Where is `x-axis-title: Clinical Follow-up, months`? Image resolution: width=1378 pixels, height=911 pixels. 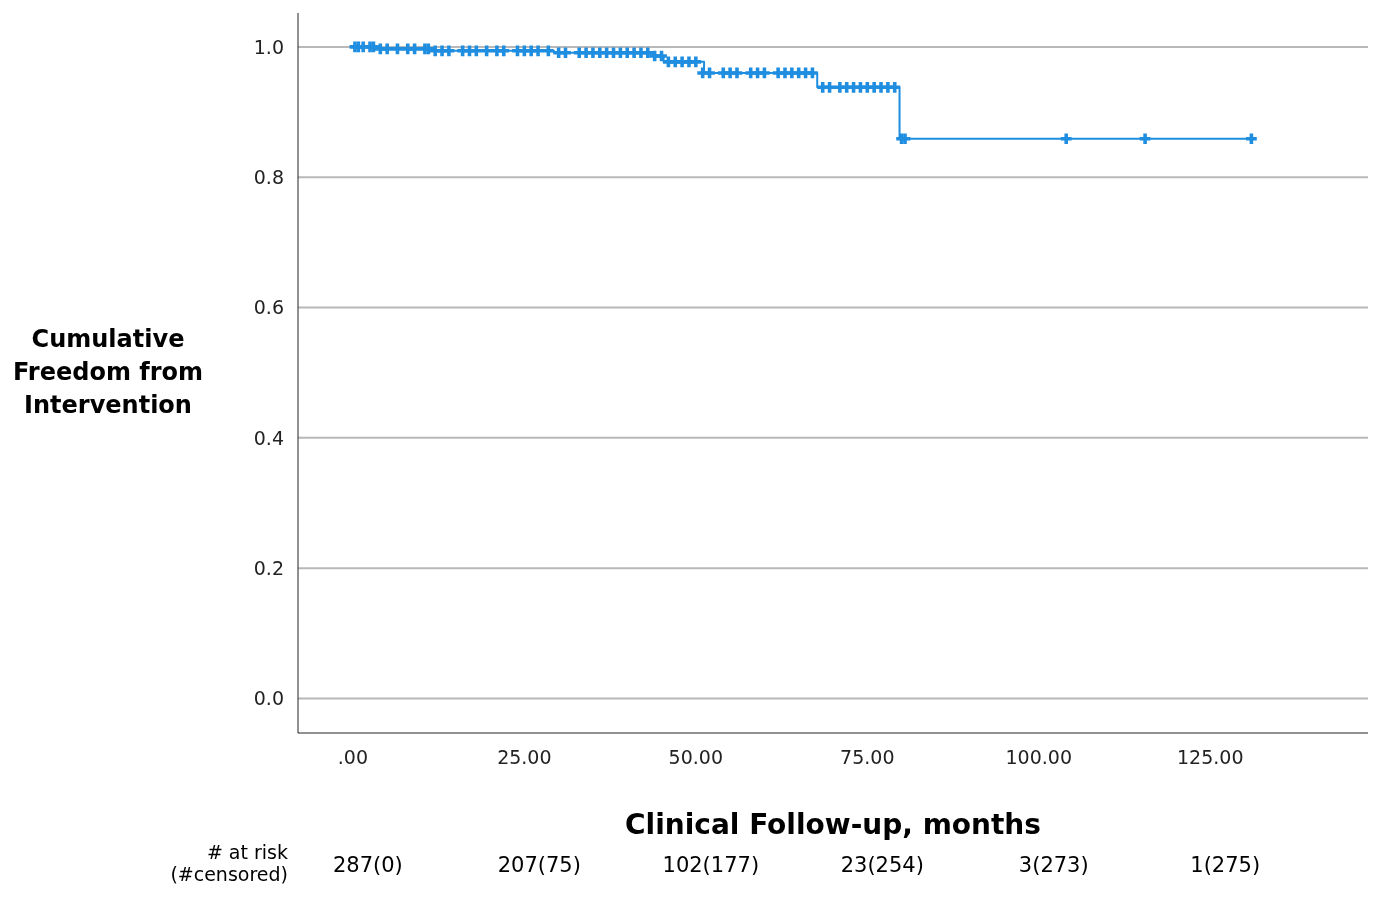
x-axis-title: Clinical Follow-up, months is located at coordinates (833, 824).